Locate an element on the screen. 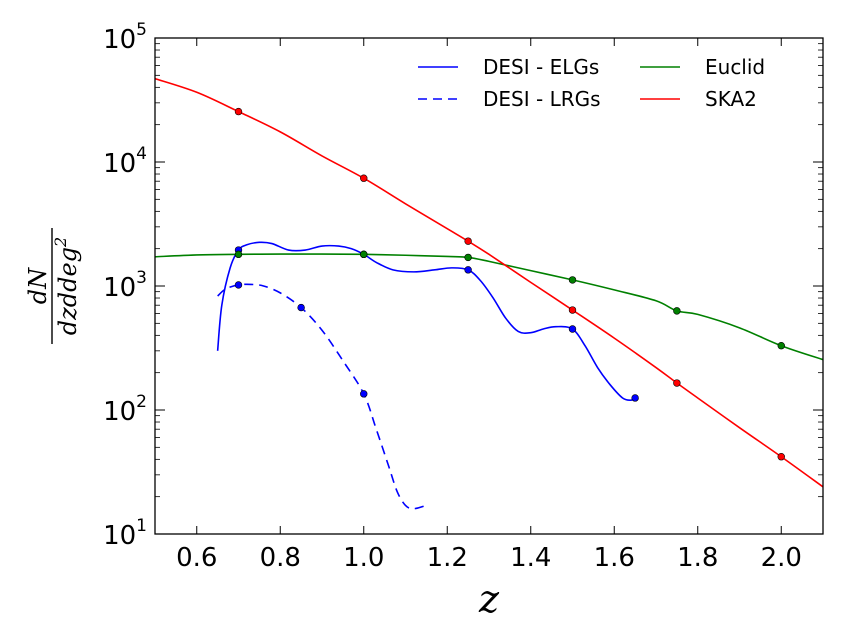  legend-label-desi-elgs: DESI - ELGs is located at coordinates (541, 67).